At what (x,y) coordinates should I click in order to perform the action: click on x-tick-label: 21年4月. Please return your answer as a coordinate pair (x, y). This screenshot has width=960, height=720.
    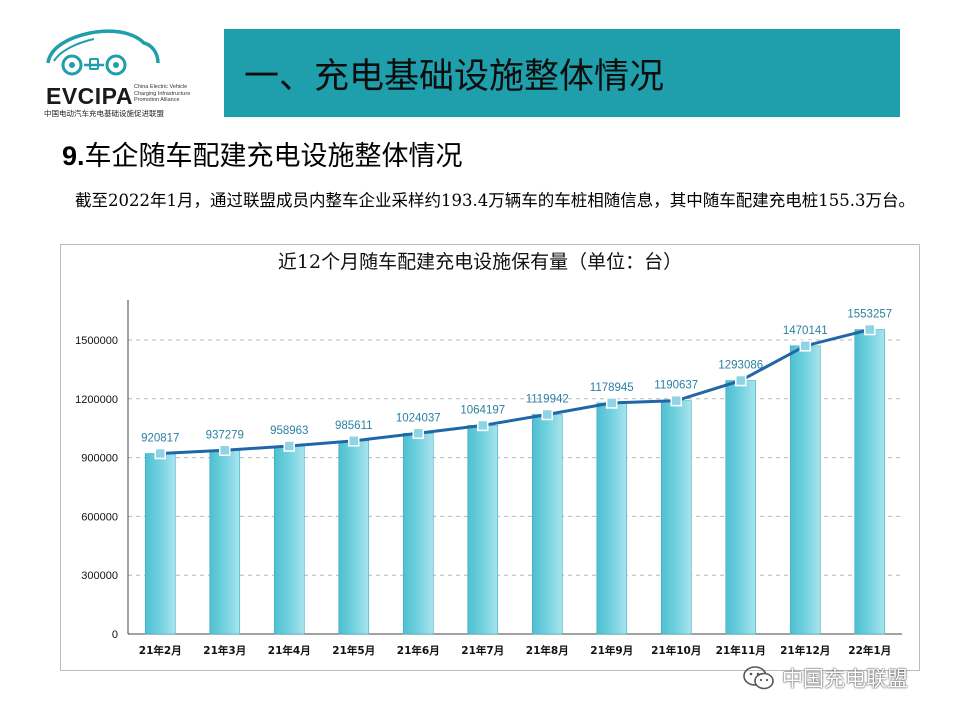
    Looking at the image, I should click on (289, 650).